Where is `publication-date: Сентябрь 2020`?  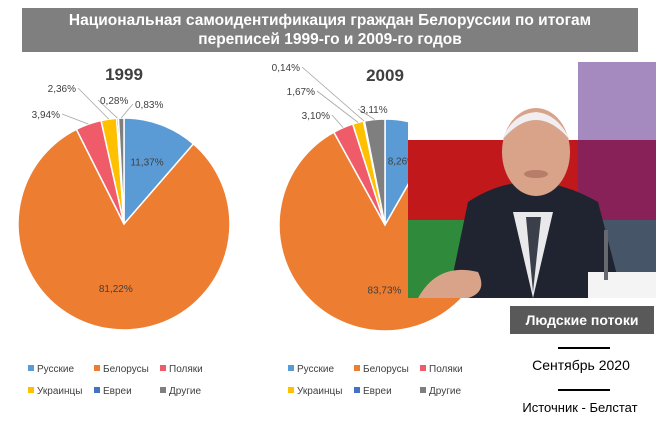 publication-date: Сентябрь 2020 is located at coordinates (581, 365).